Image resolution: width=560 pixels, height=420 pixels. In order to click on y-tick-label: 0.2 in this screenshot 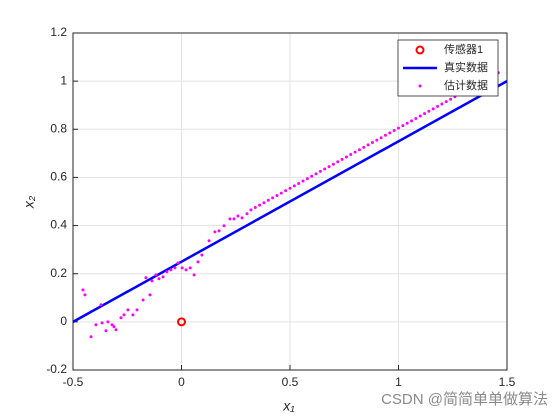, I will do `click(58, 273)`.